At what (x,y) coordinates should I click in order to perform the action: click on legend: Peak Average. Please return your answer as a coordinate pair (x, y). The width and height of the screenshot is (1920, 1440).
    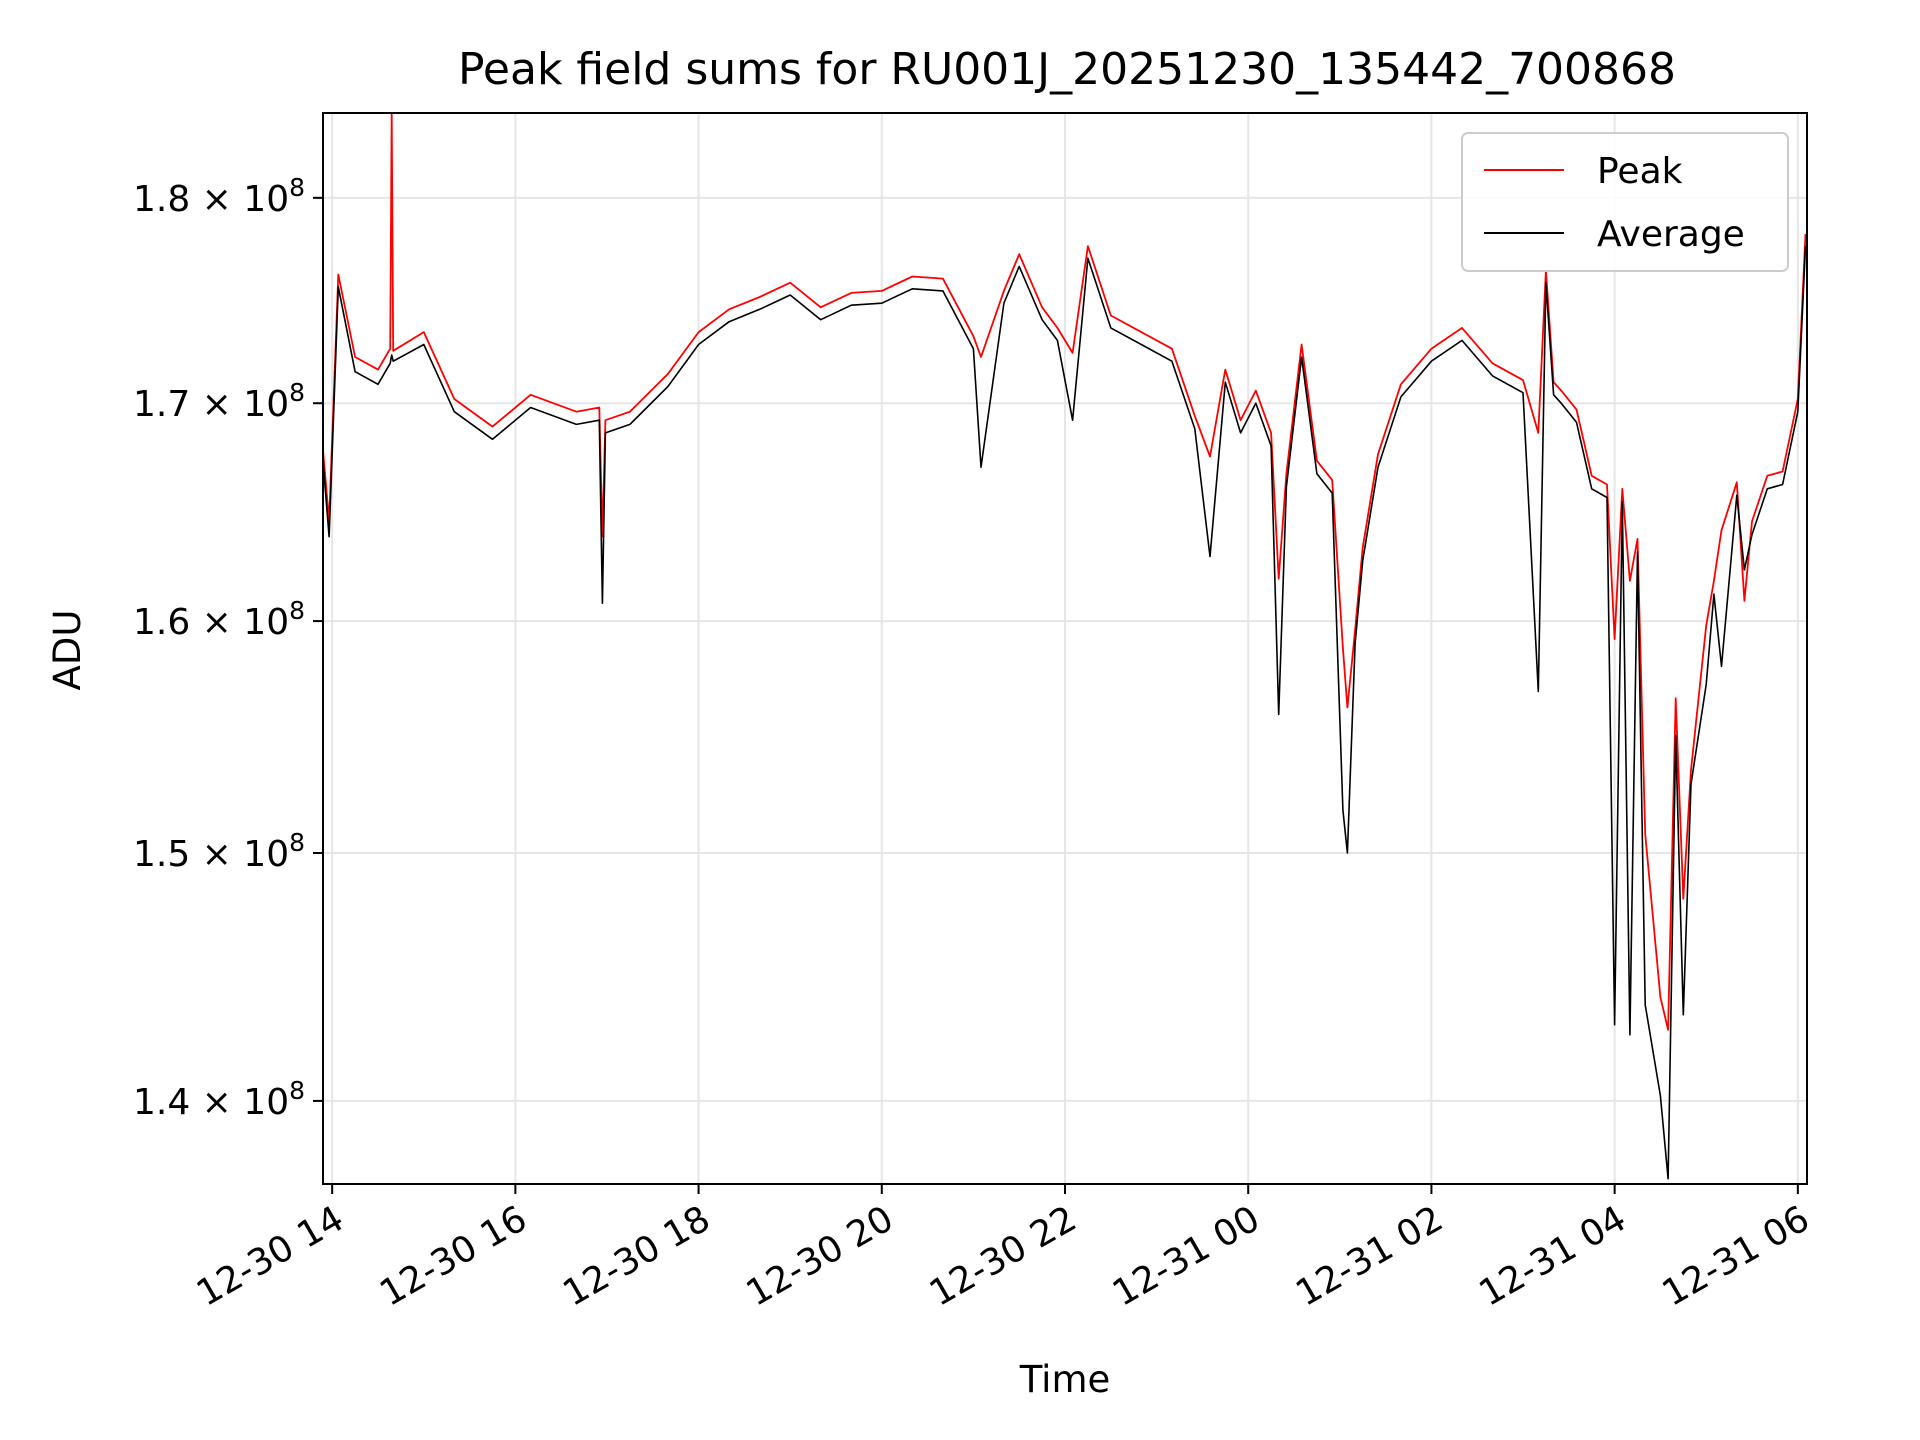
    Looking at the image, I should click on (1625, 202).